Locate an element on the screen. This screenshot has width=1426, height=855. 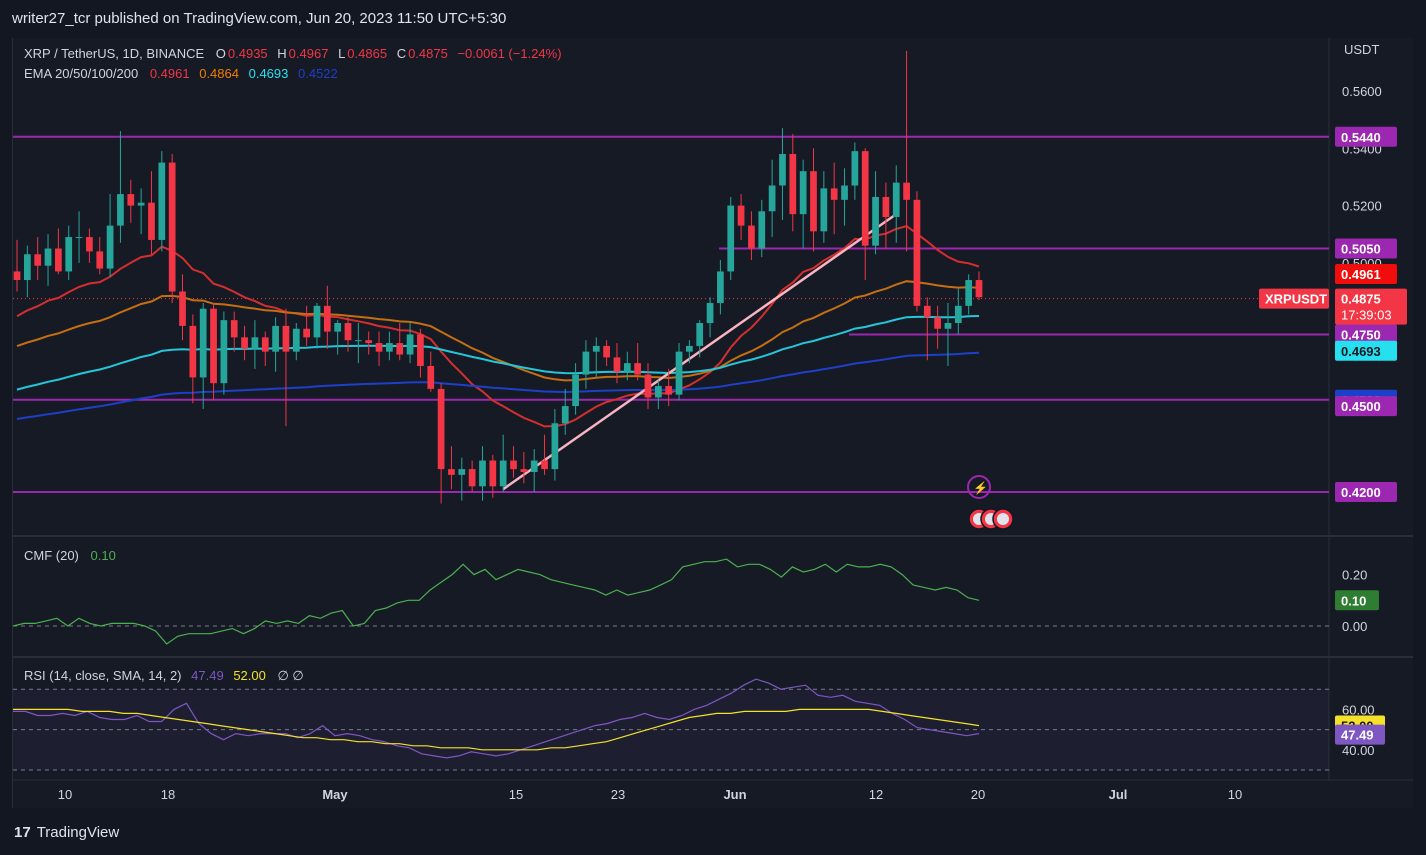
tradingview-logo-icon: 17 is located at coordinates (22, 832).